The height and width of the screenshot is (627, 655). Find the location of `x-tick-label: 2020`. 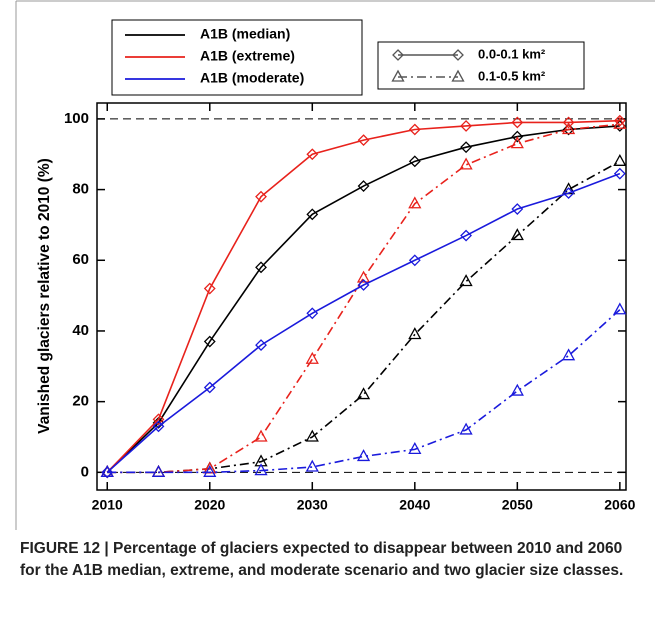

x-tick-label: 2020 is located at coordinates (209, 505).